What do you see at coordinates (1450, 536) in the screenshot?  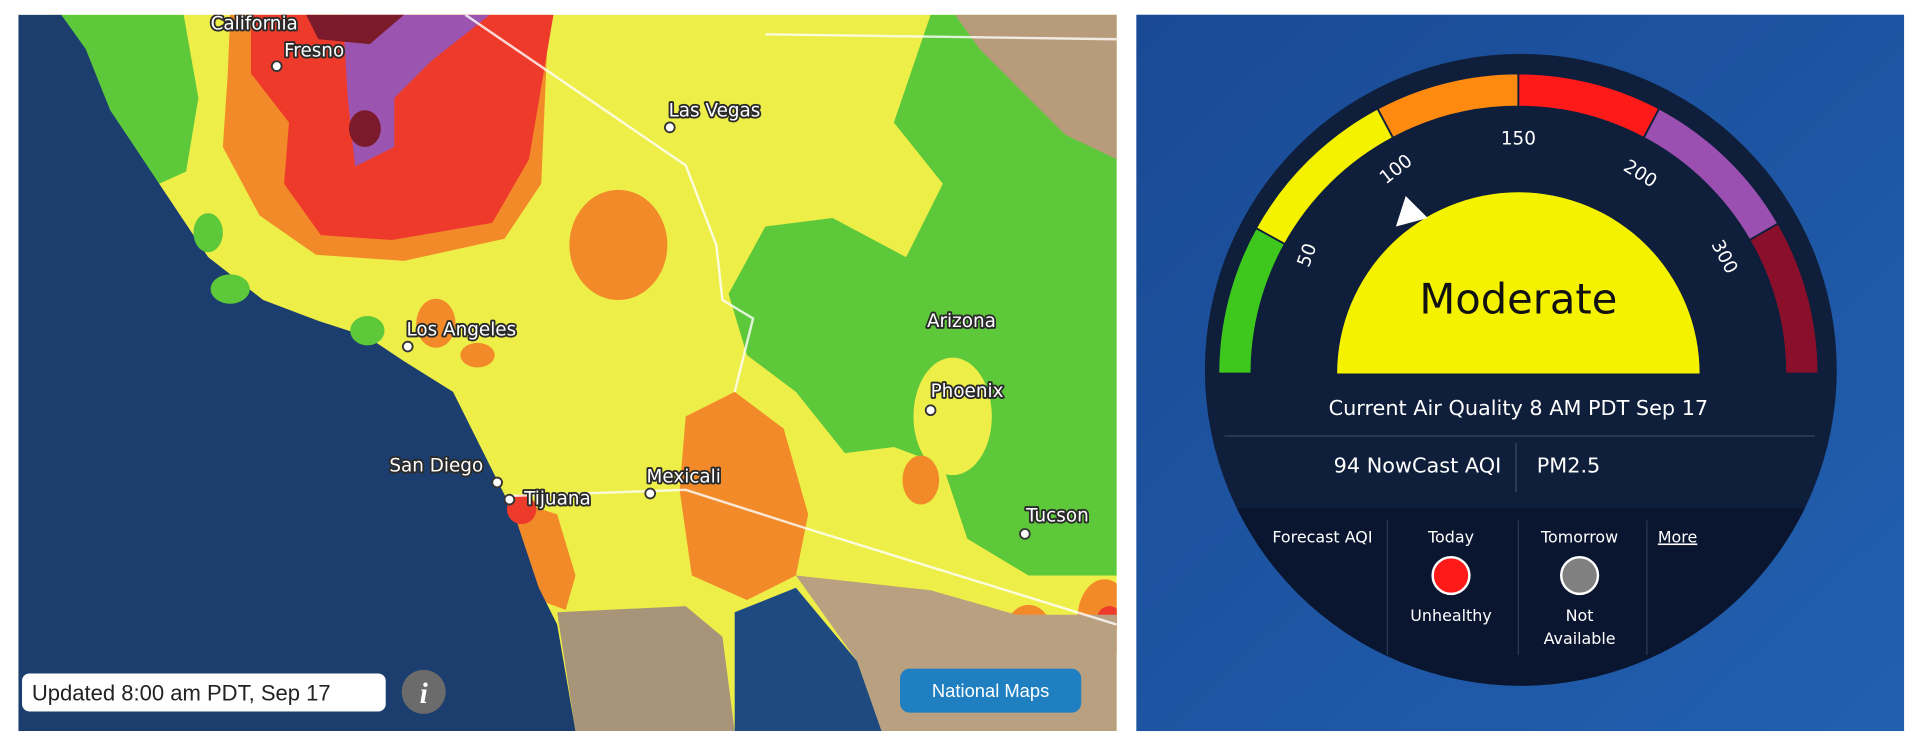 I see `forecast-day: Today` at bounding box center [1450, 536].